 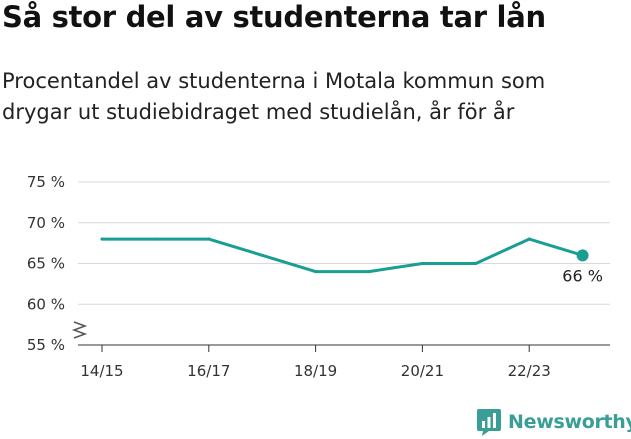 I want to click on x-tick-label: 14/15, so click(x=101, y=371).